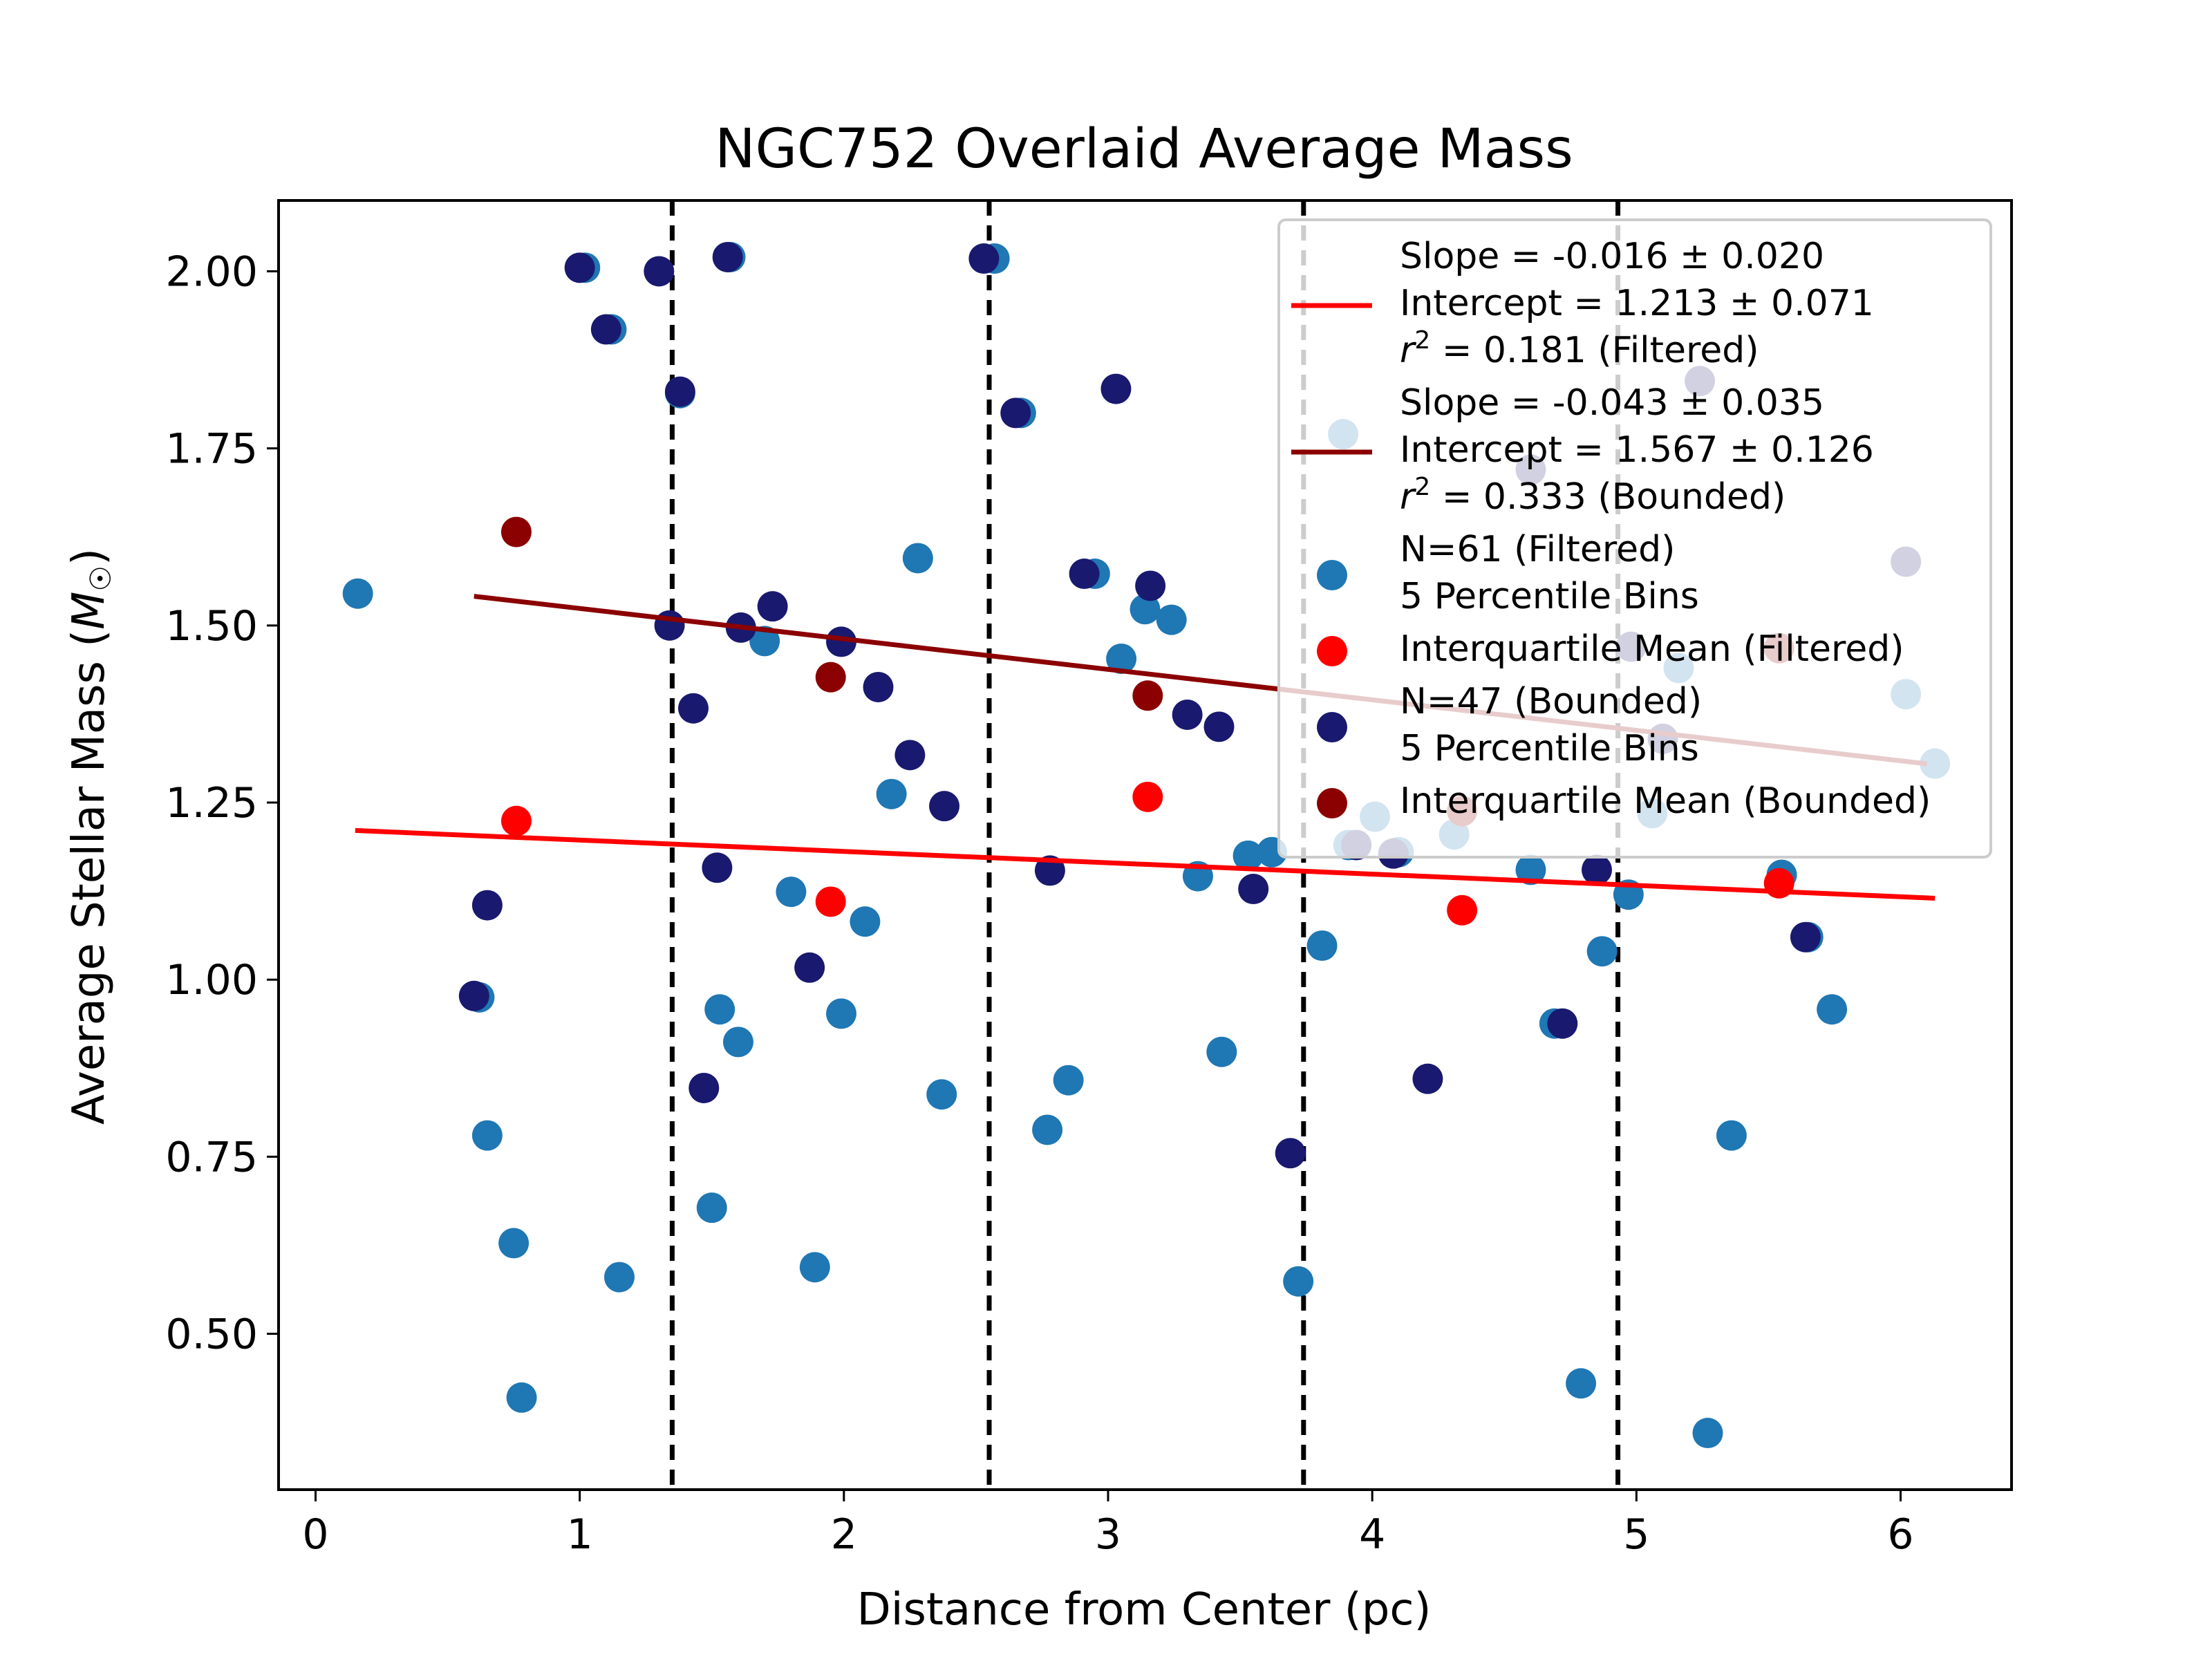 Image resolution: width=2212 pixels, height=1659 pixels. I want to click on legend-label: Intercept = 1.213 ± 0.071, so click(1637, 303).